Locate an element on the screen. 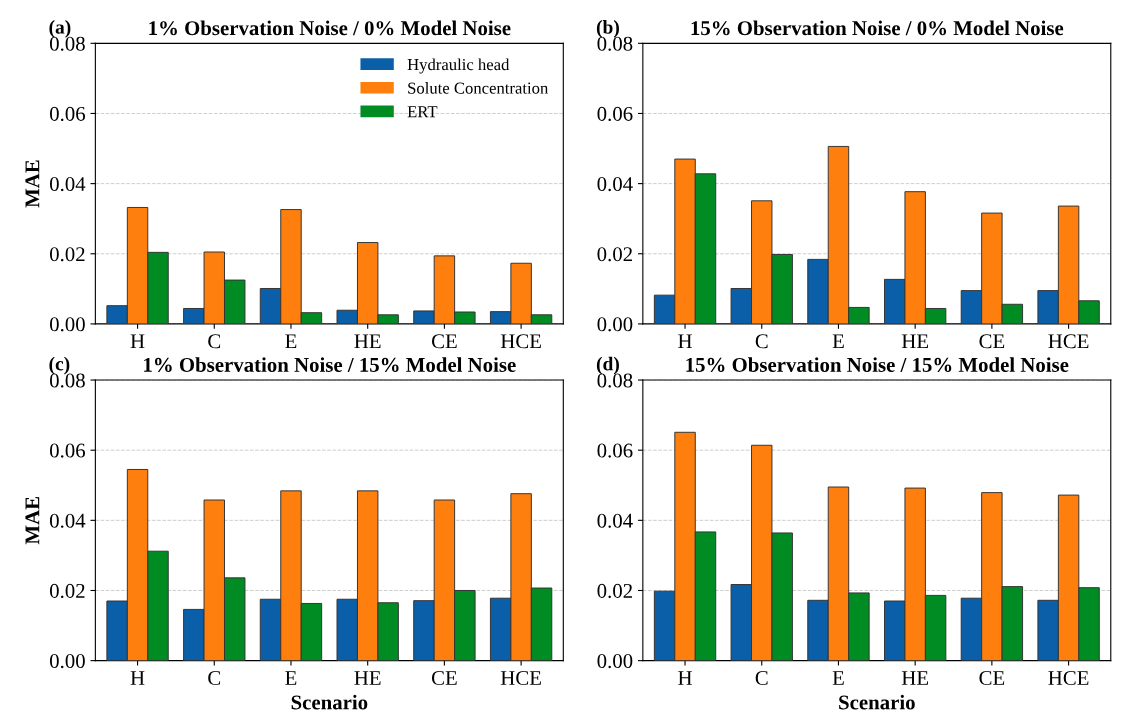  legend-label: Solute Concentration is located at coordinates (478, 88).